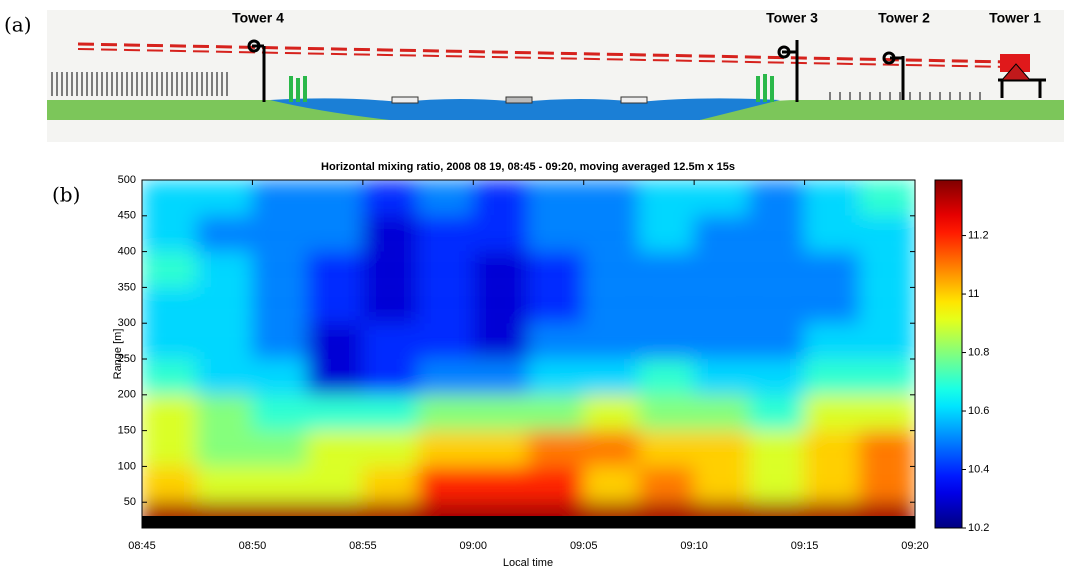 The height and width of the screenshot is (576, 1068). I want to click on y-tick-label: 500, so click(127, 180).